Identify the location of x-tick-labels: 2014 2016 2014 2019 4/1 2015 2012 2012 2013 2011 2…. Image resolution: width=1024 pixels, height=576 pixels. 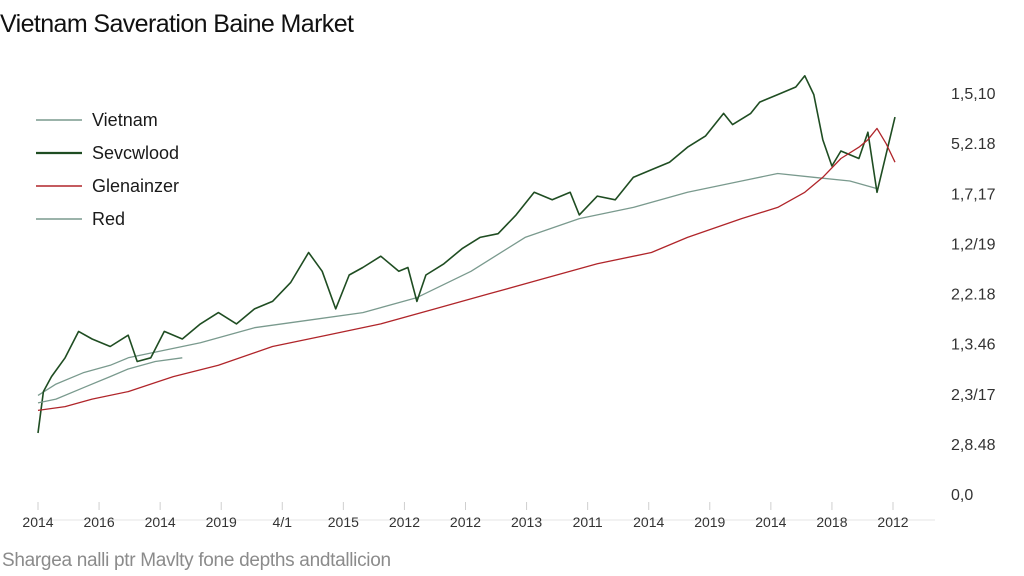
(465, 522).